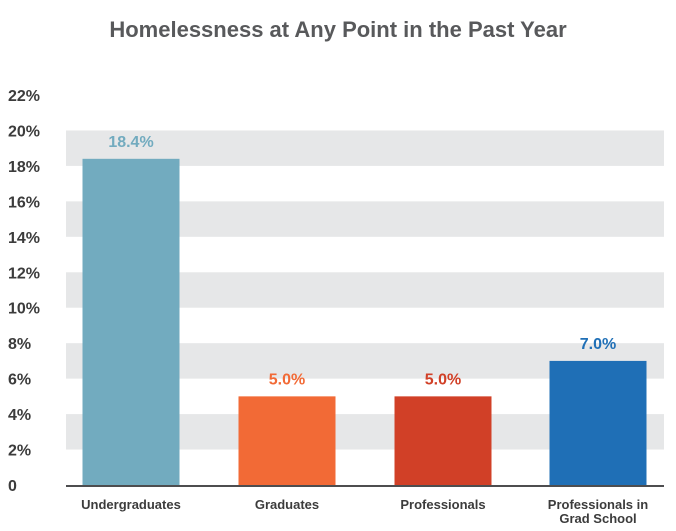 The image size is (676, 531). What do you see at coordinates (19, 380) in the screenshot?
I see `y-tick-label: 6%` at bounding box center [19, 380].